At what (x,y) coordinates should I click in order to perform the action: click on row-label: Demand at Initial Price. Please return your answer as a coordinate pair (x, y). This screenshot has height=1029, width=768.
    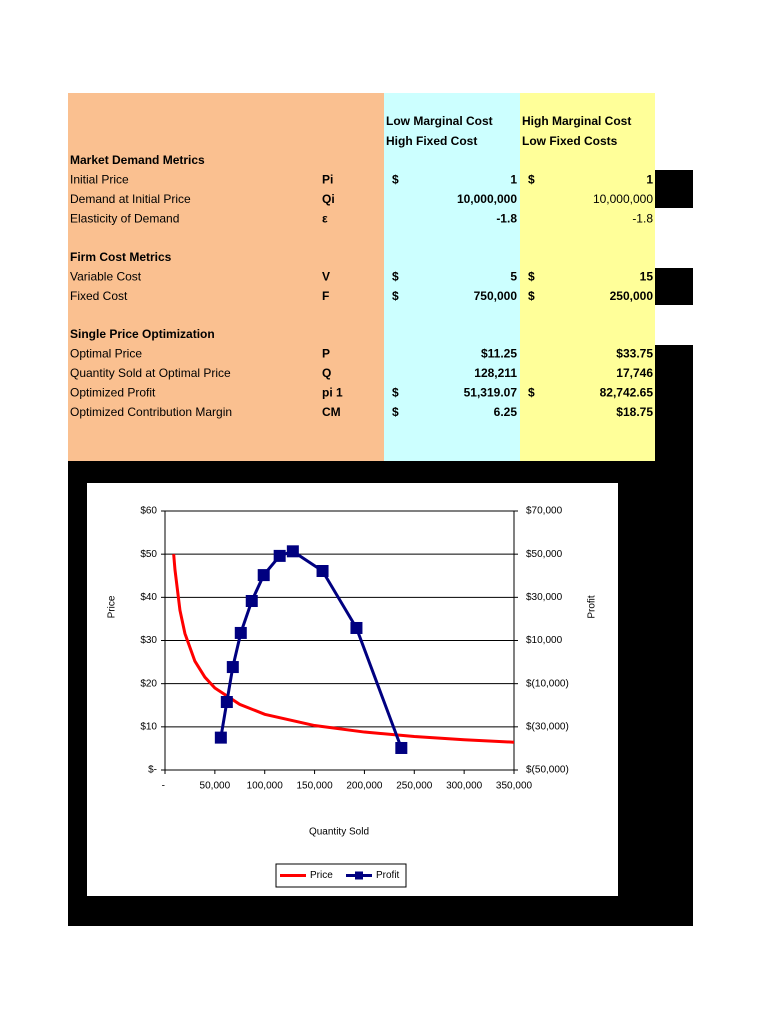
    Looking at the image, I should click on (130, 199).